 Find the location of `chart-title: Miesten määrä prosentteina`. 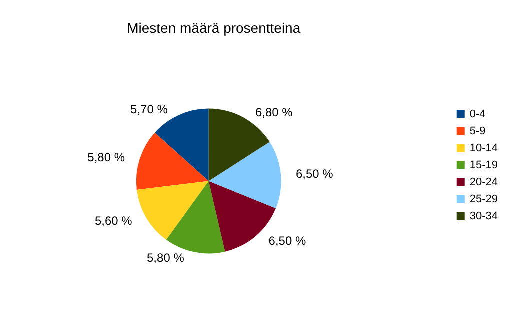

chart-title: Miesten määrä prosentteina is located at coordinates (214, 28).